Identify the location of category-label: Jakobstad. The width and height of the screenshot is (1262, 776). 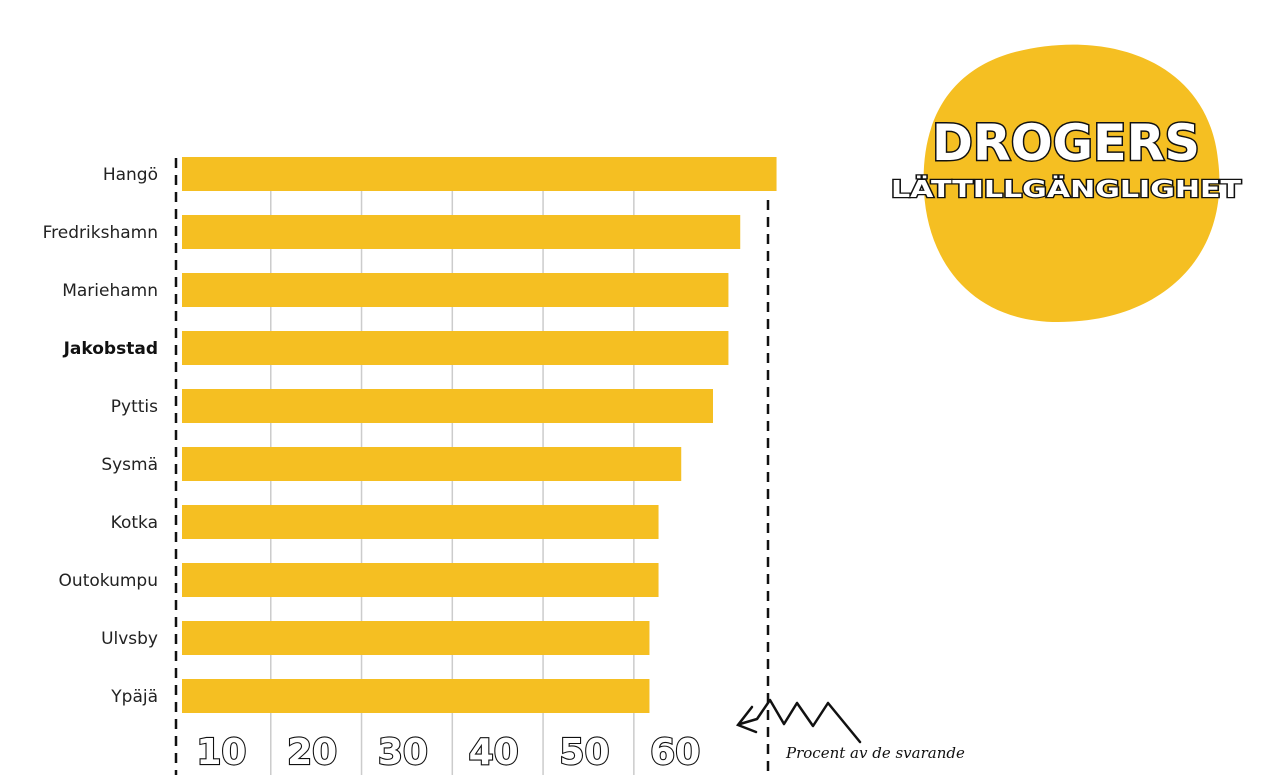
(110, 349).